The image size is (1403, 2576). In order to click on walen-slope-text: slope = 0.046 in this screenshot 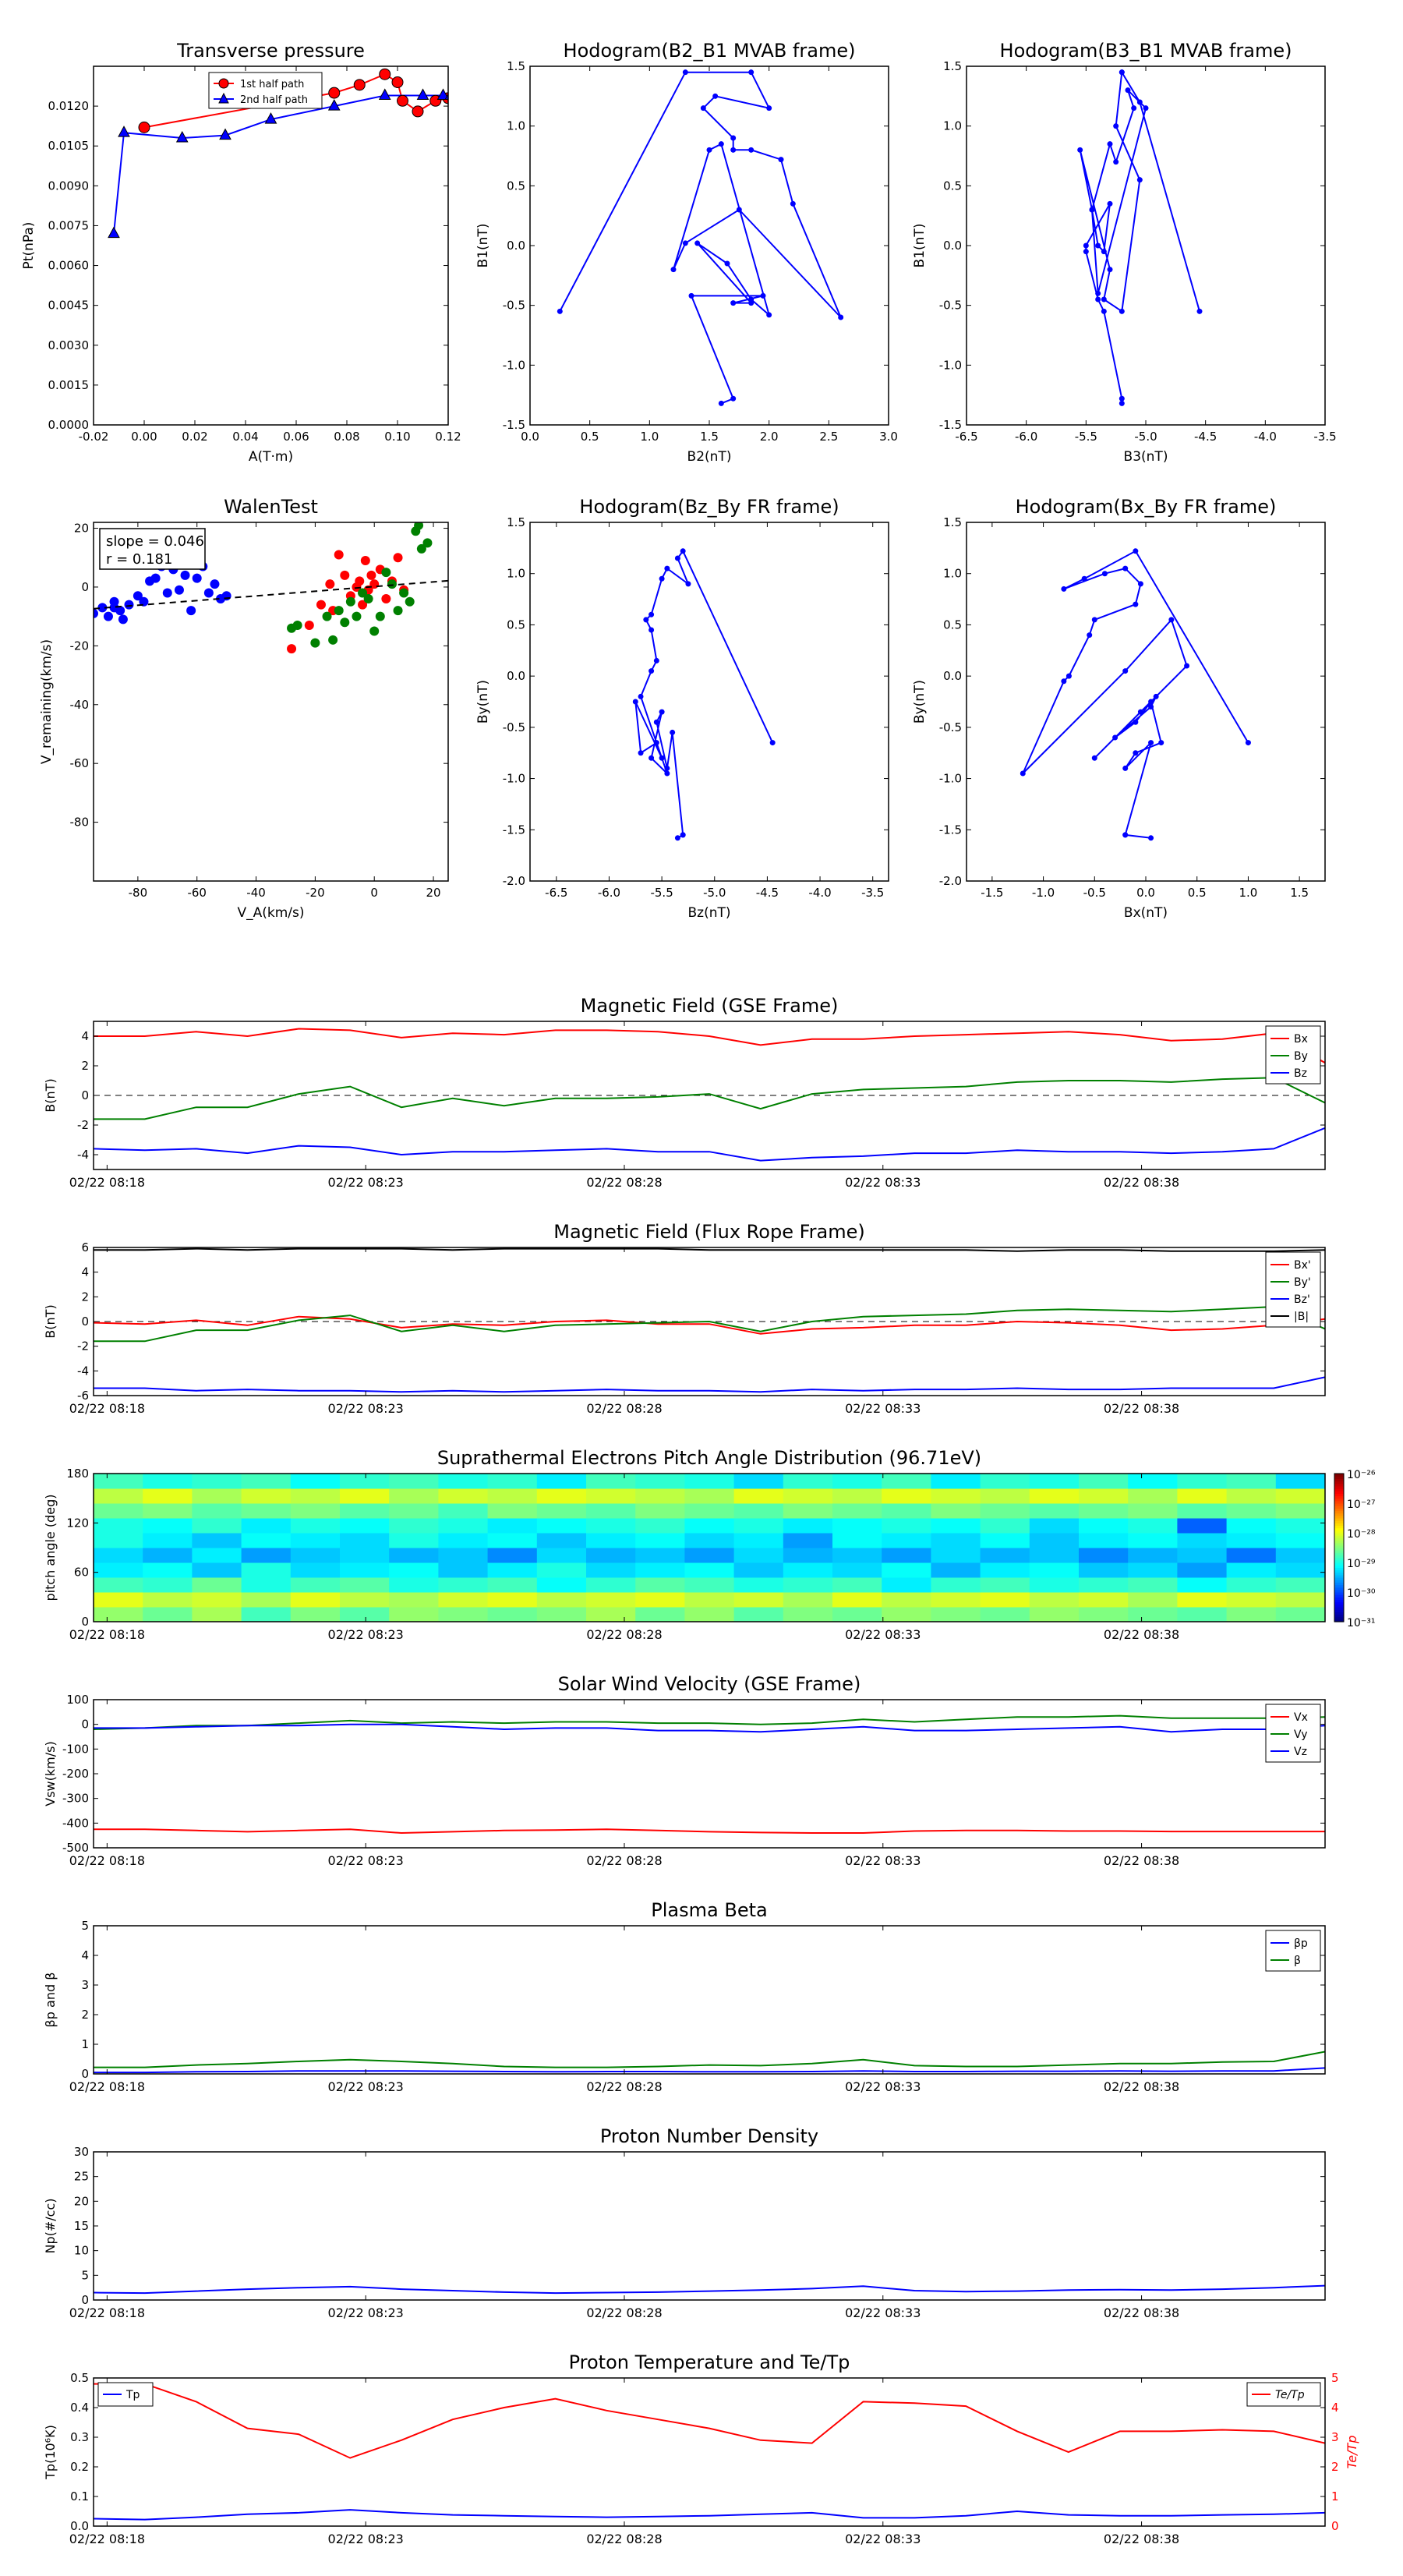, I will do `click(155, 541)`.